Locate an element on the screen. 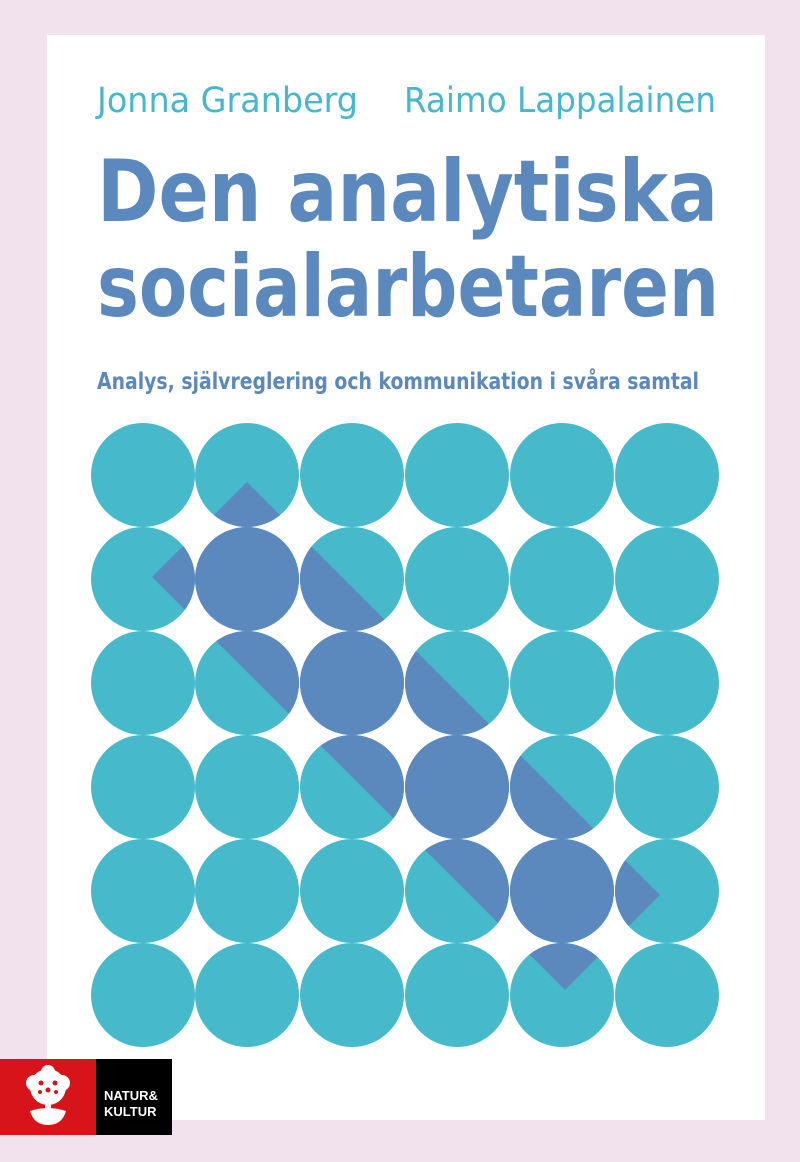 The width and height of the screenshot is (800, 1162). title-line-1: Den analytiska is located at coordinates (407, 192).